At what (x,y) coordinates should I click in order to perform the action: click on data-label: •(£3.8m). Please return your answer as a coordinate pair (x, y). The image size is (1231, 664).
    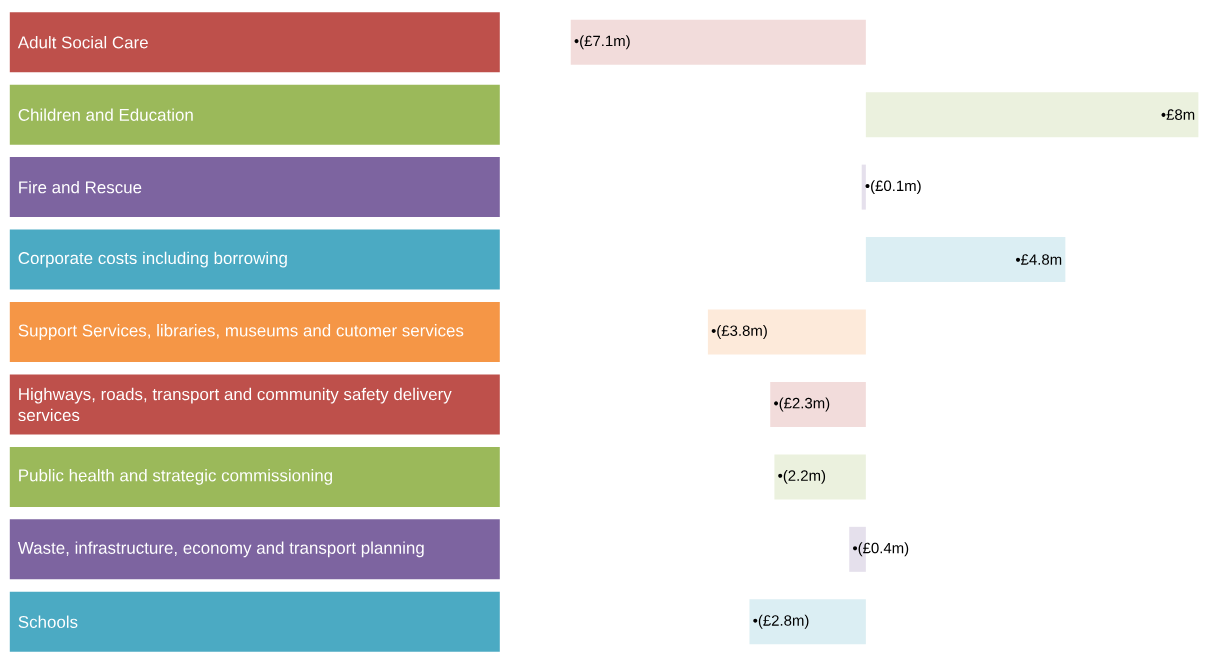
    Looking at the image, I should click on (739, 332).